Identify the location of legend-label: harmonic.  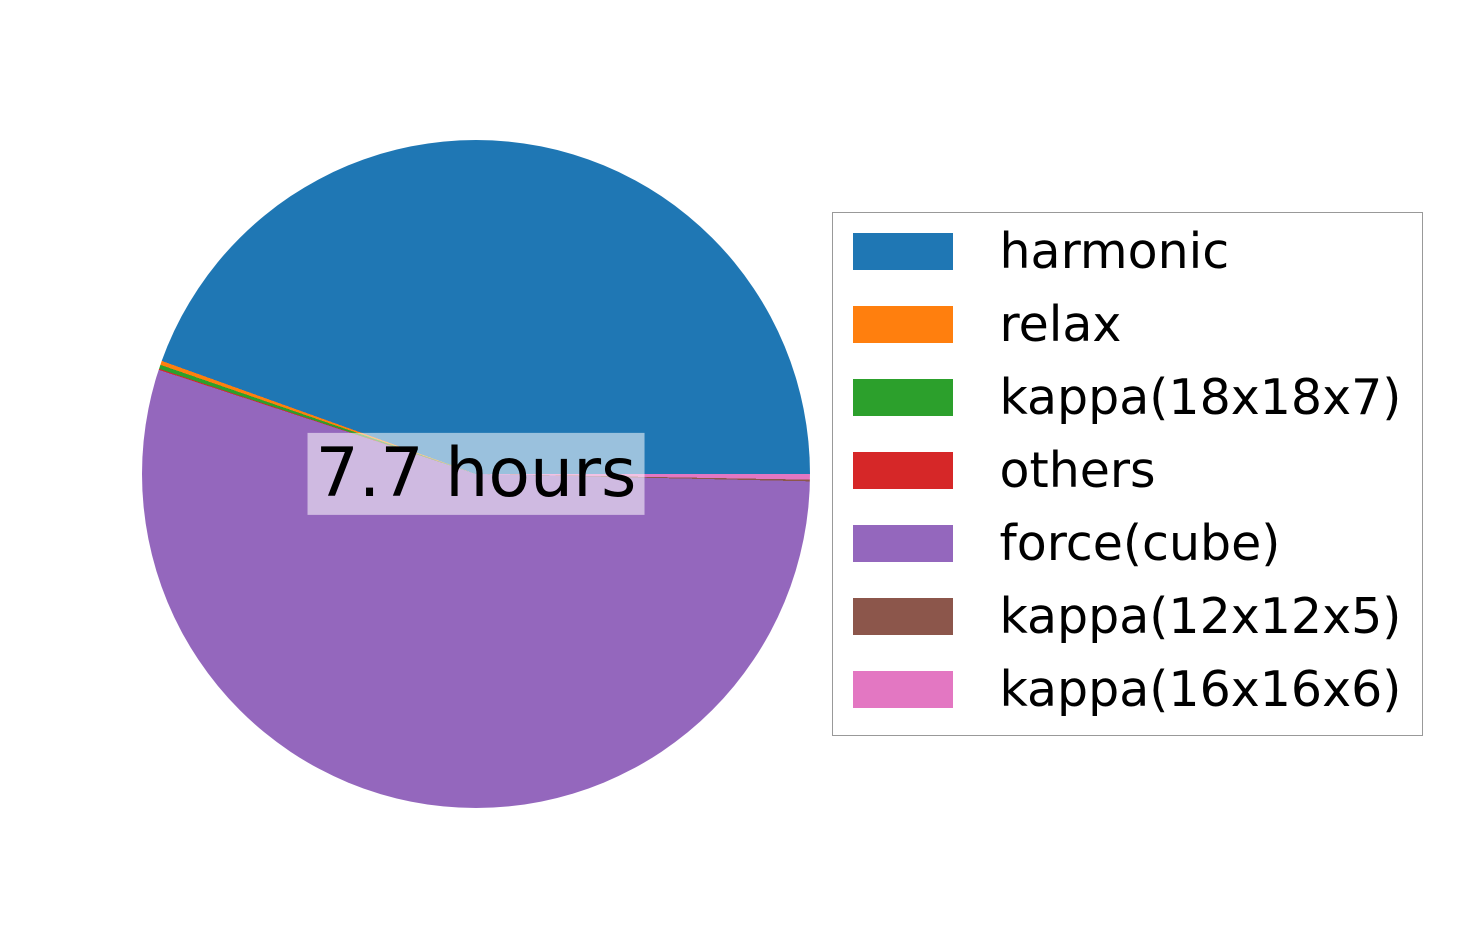
(1114, 251).